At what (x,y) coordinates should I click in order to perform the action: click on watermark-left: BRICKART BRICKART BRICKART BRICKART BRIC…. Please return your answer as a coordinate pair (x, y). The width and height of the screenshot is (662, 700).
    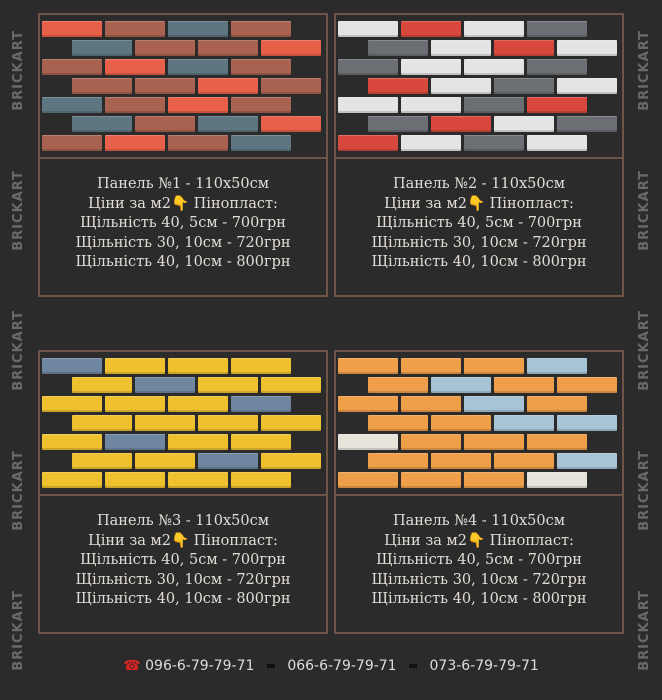
    Looking at the image, I should click on (18, 350).